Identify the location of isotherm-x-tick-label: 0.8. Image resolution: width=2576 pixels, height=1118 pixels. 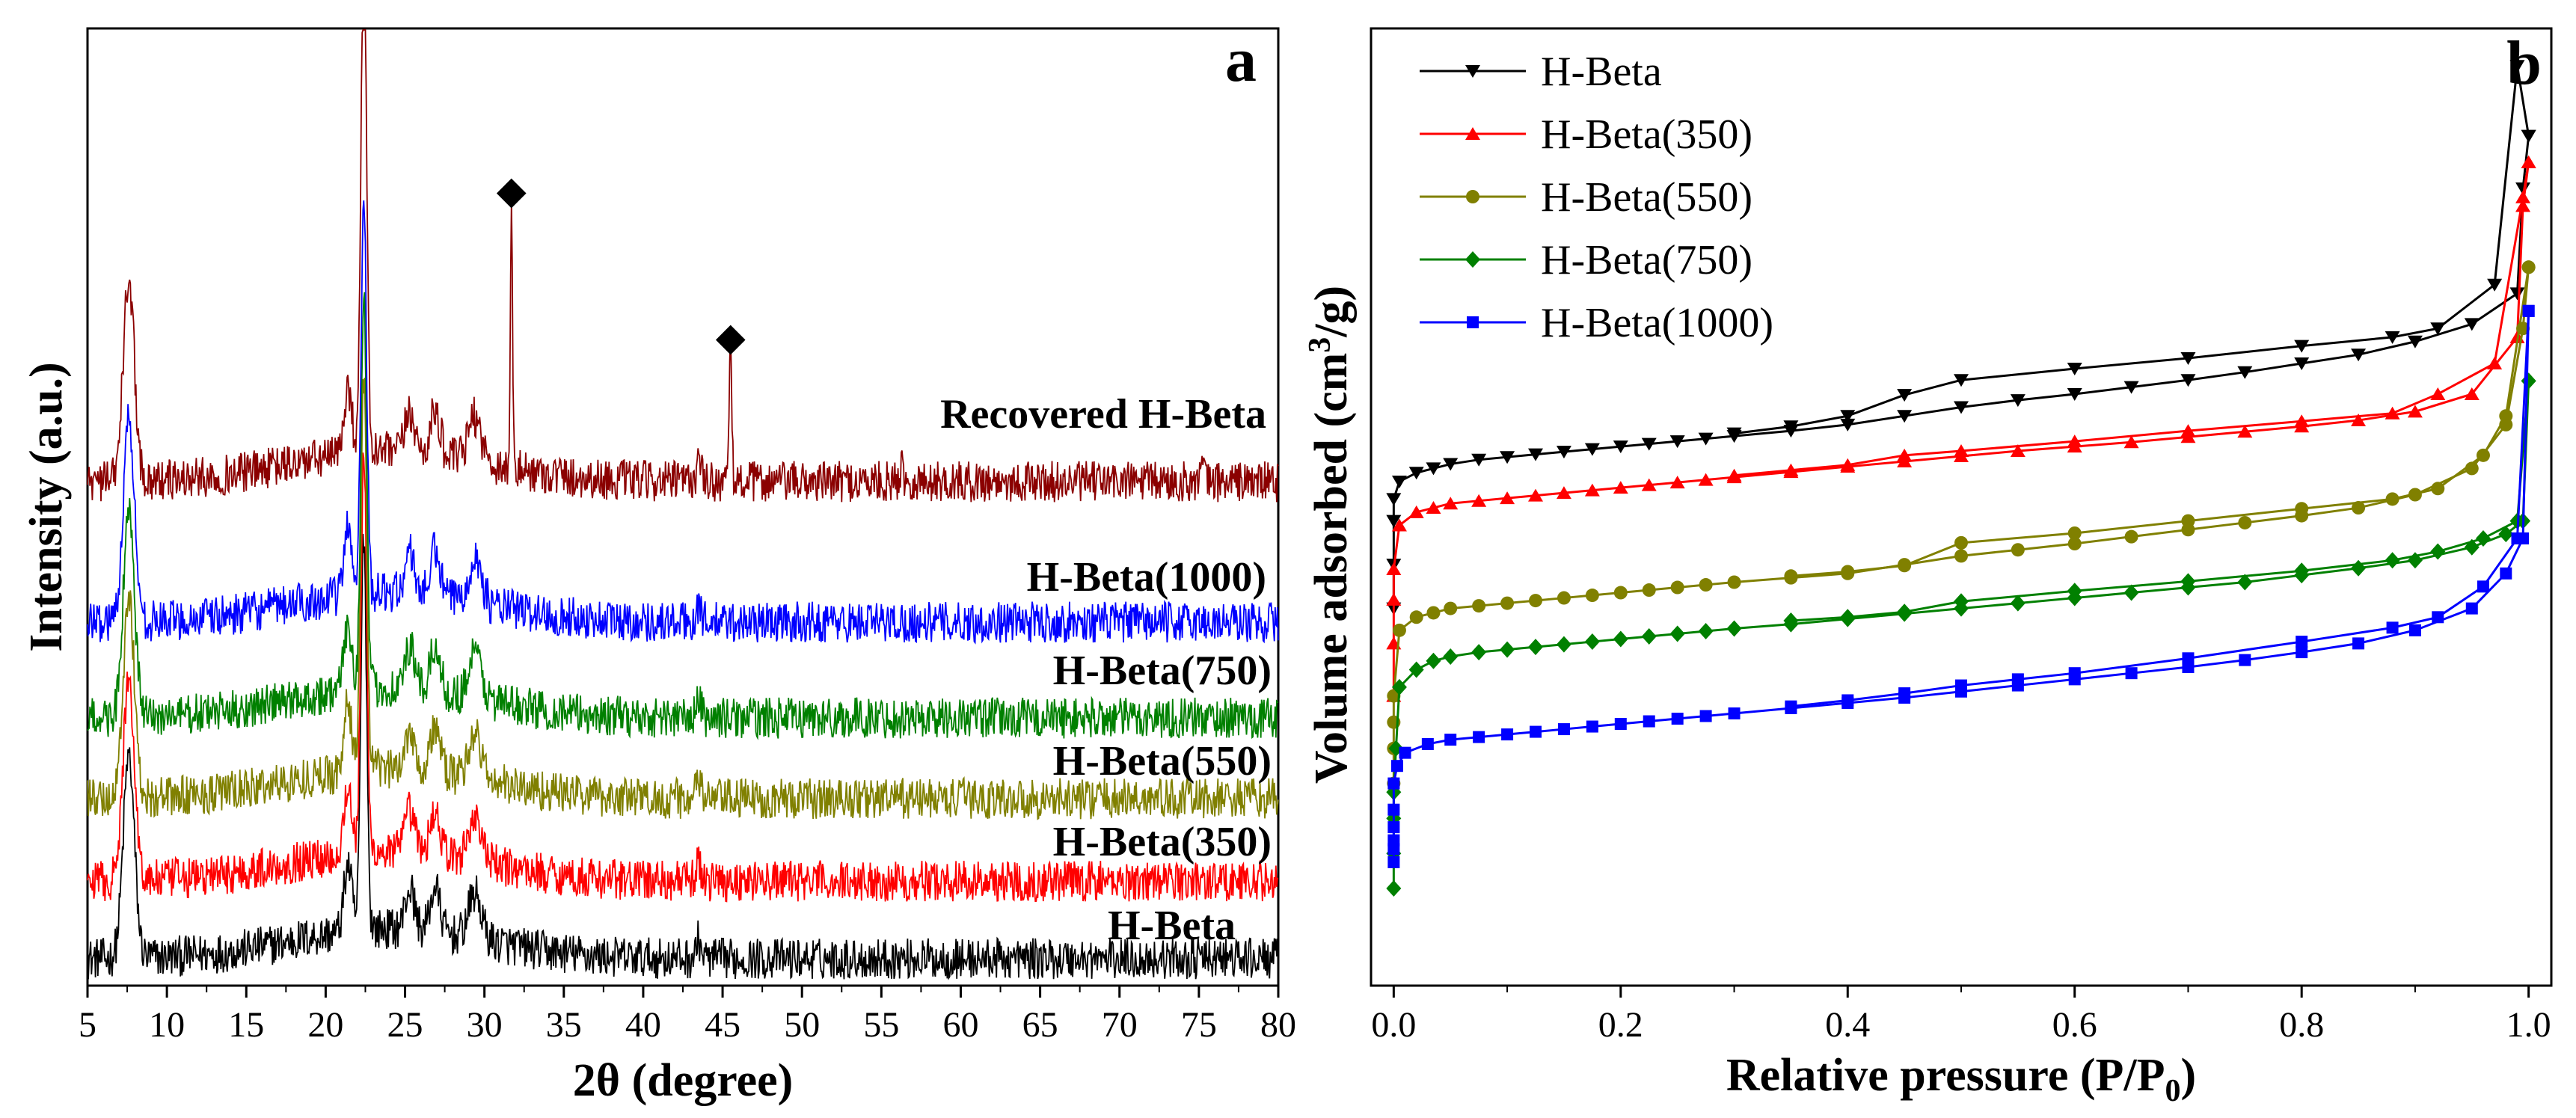
(2301, 1025).